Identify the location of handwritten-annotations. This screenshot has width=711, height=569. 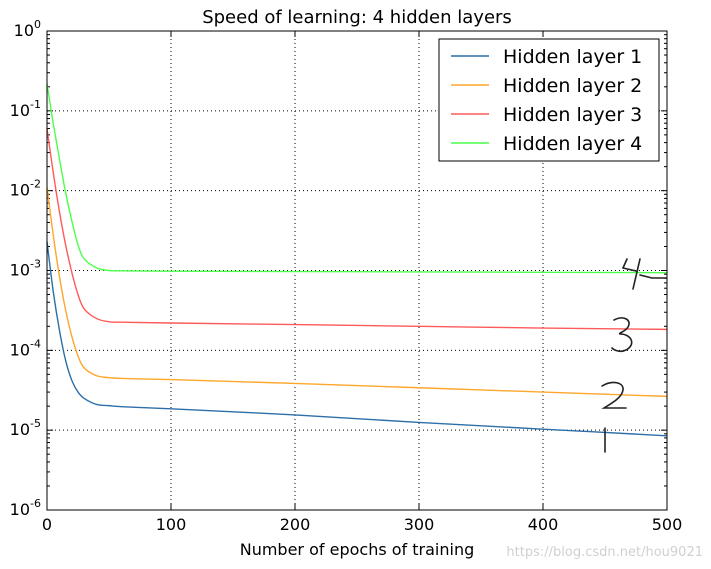
(634, 355).